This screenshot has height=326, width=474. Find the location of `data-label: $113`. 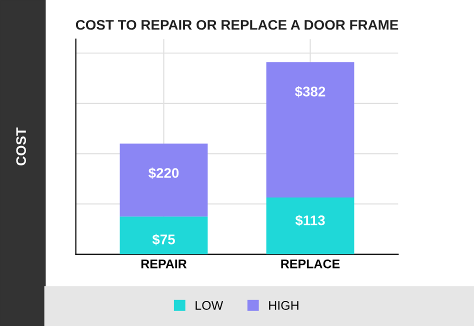

data-label: $113 is located at coordinates (310, 220).